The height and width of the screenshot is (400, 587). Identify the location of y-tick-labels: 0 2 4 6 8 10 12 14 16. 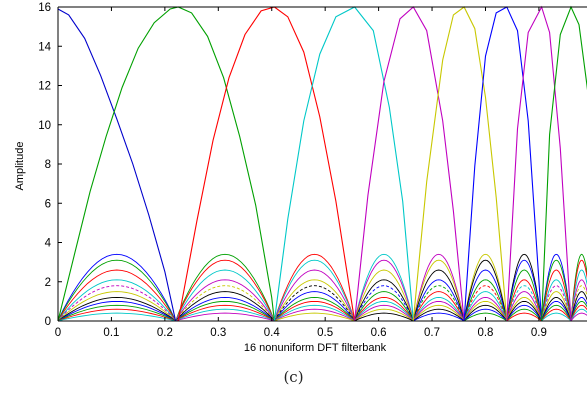
(50, 165).